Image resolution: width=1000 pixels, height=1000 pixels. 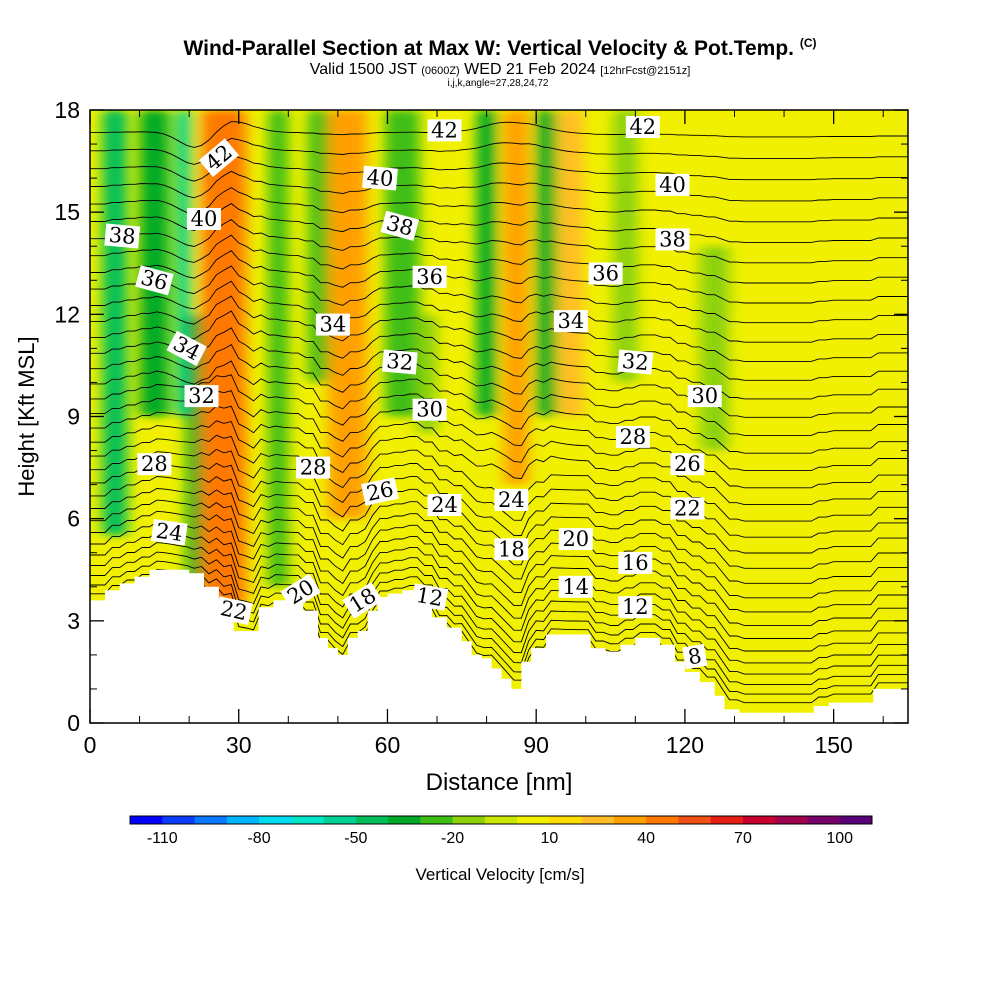 I want to click on contour-label-20: 20, so click(x=575, y=539).